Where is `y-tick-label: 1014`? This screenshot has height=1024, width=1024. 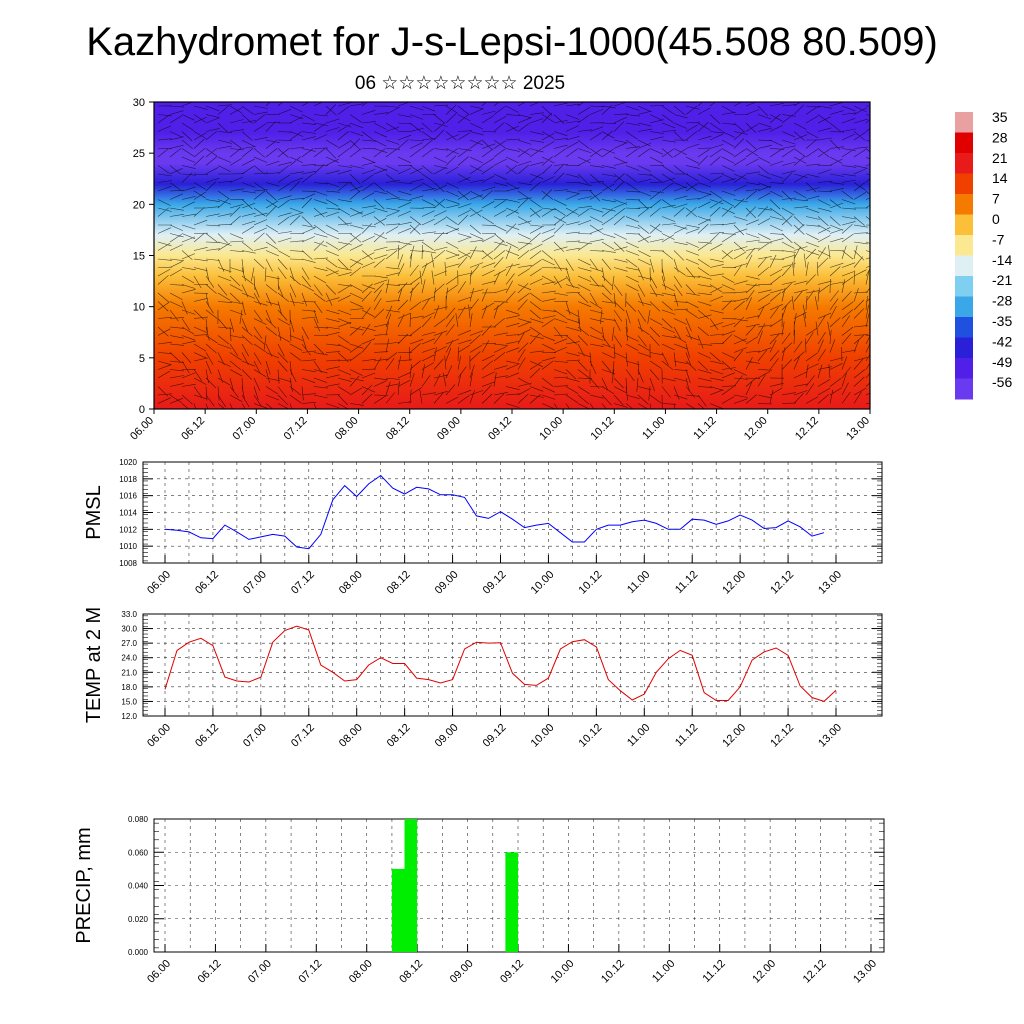
y-tick-label: 1014 is located at coordinates (128, 513).